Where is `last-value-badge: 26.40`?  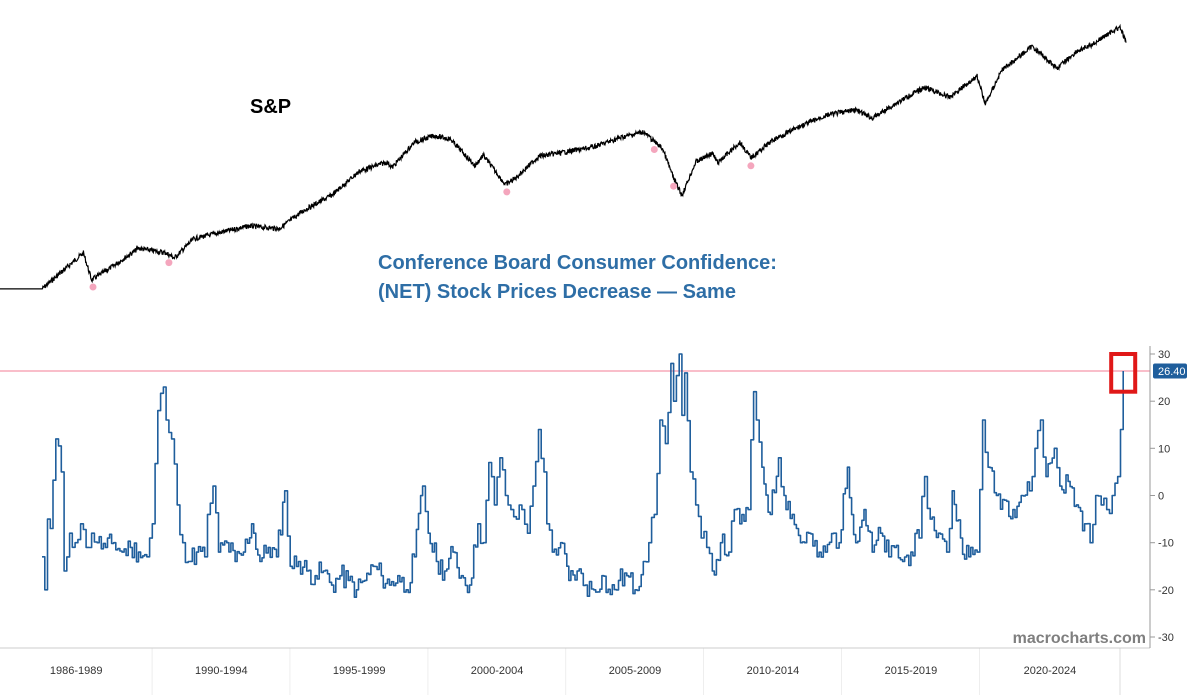
last-value-badge: 26.40 is located at coordinates (1170, 371).